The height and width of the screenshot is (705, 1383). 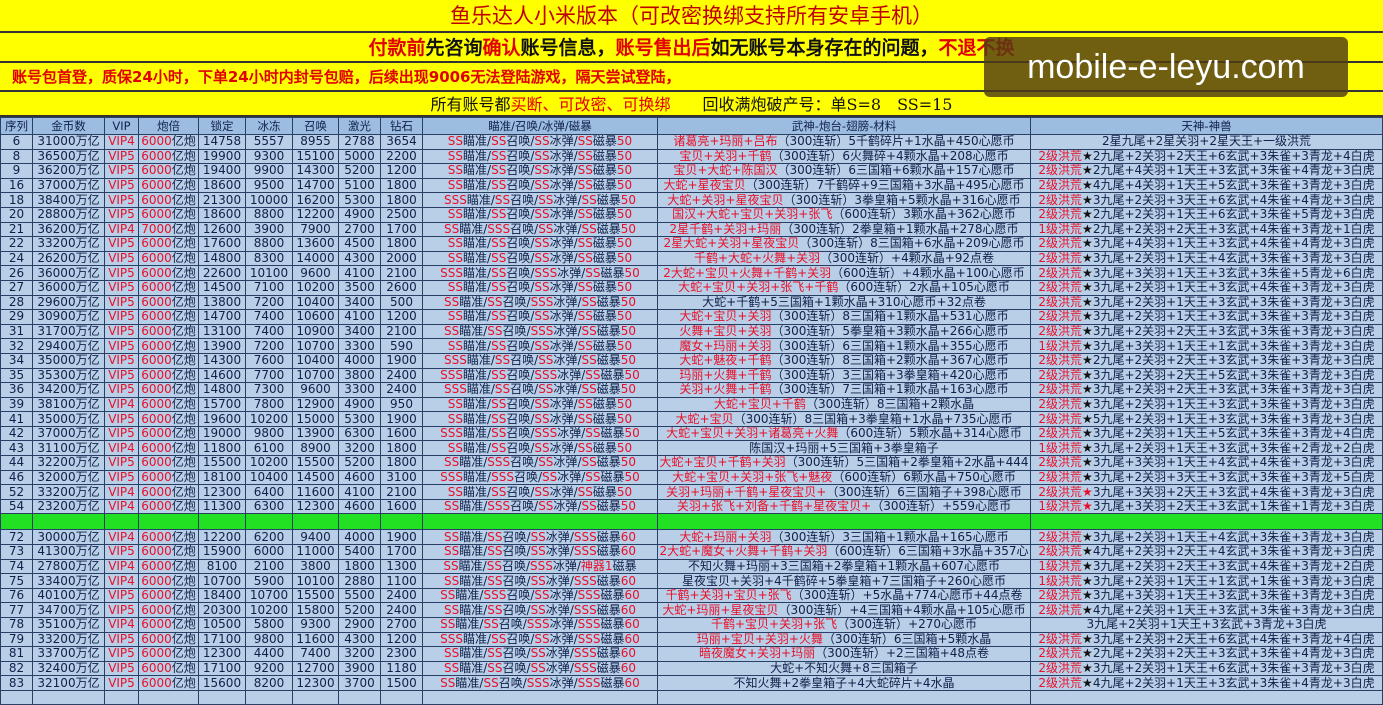 What do you see at coordinates (121, 448) in the screenshot?
I see `vip-cell: VIP4` at bounding box center [121, 448].